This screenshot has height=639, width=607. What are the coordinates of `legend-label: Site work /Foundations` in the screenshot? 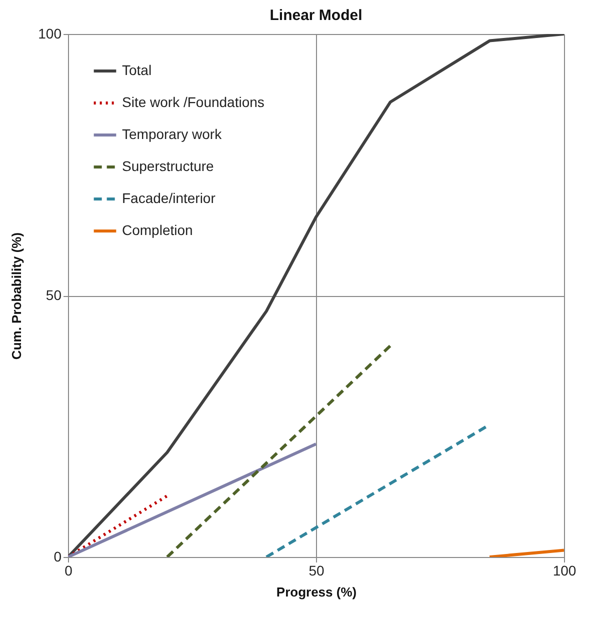 It's located at (193, 102).